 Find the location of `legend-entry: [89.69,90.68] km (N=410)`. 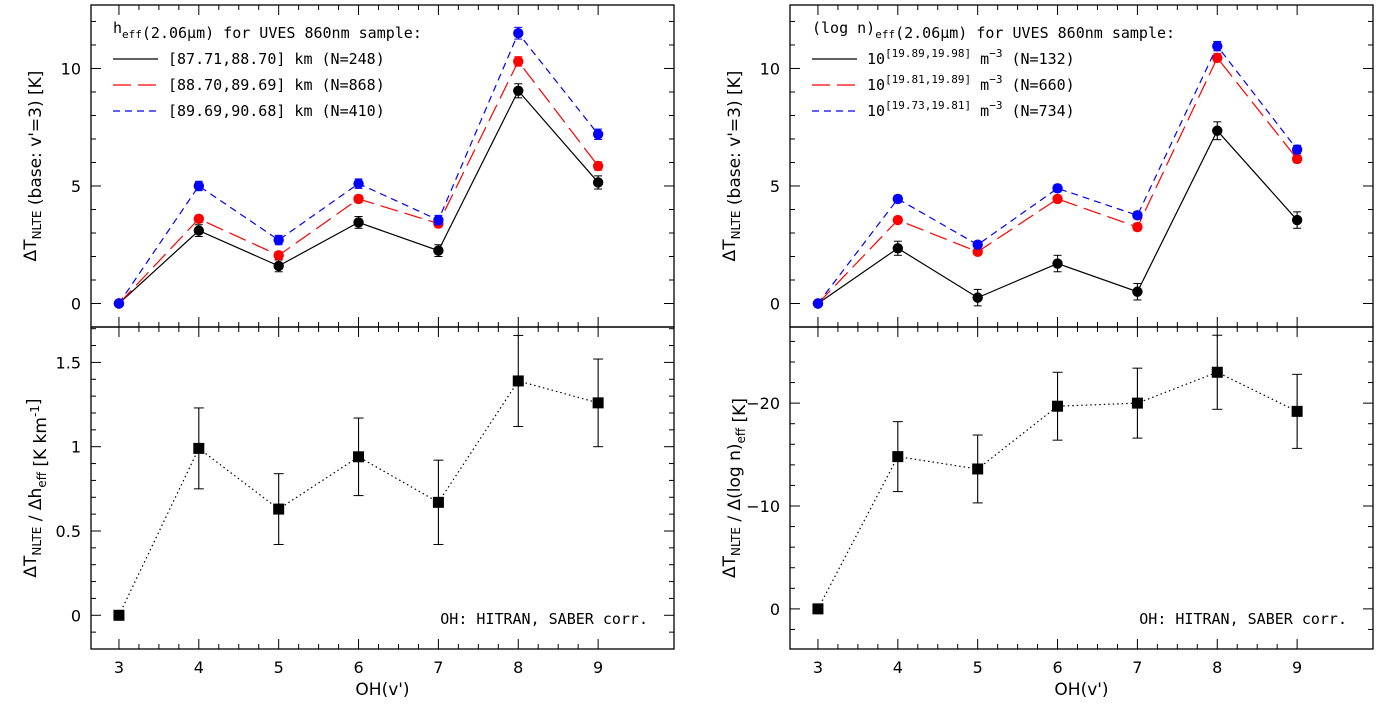

legend-entry: [89.69,90.68] km (N=410) is located at coordinates (276, 111).